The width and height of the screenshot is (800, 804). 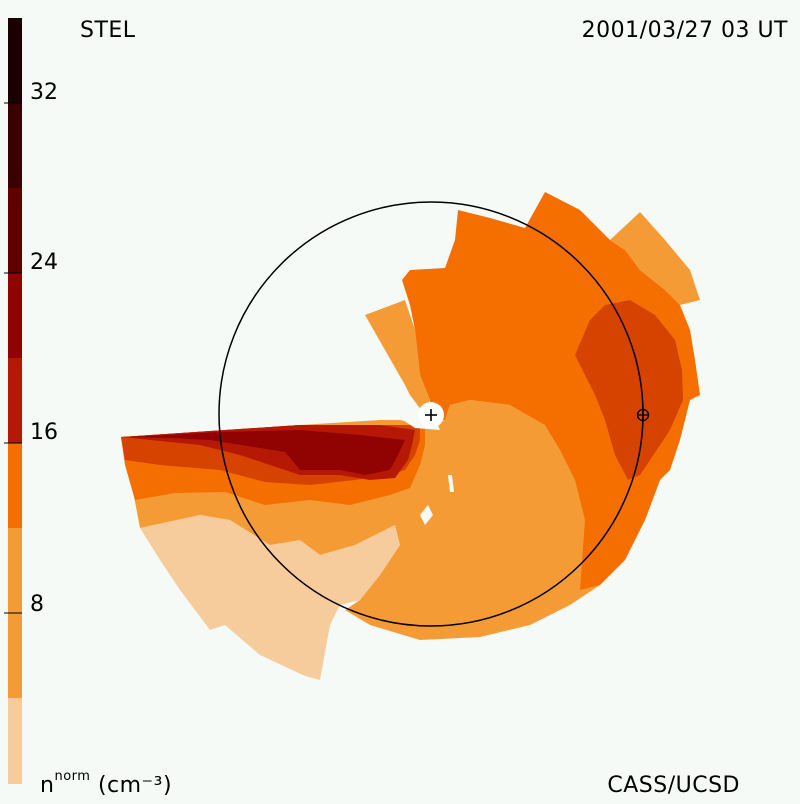 I want to click on colorbar-tick-label-32: 32, so click(x=44, y=92).